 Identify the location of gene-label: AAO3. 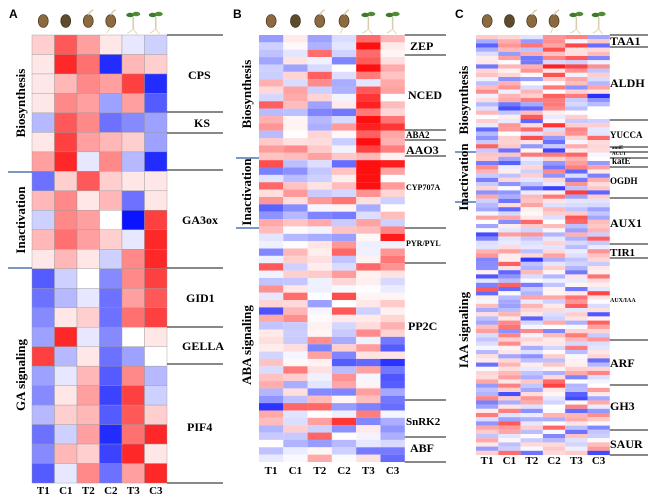
(422, 150).